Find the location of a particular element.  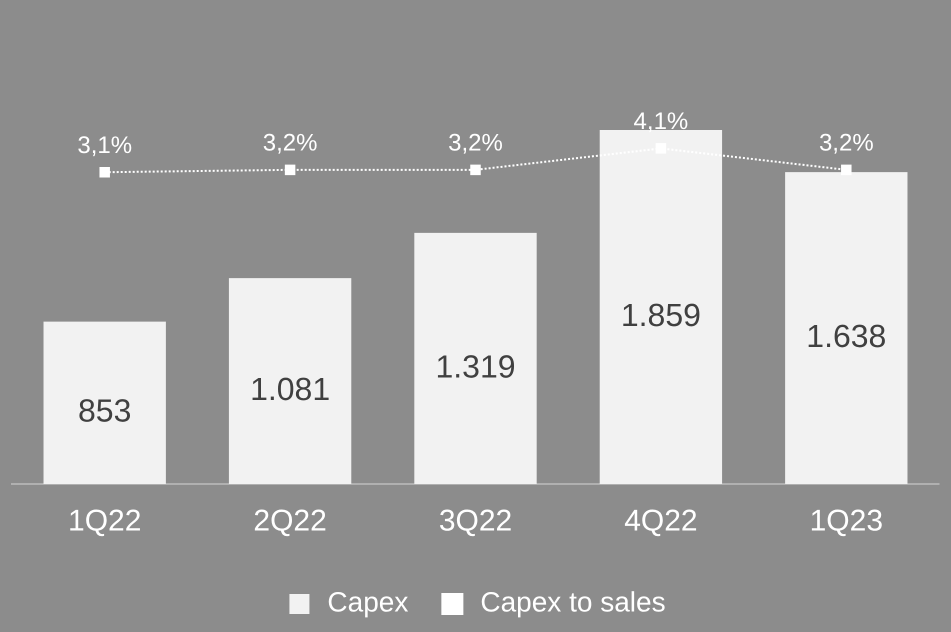

x-tick-label: 4Q22 is located at coordinates (661, 521).